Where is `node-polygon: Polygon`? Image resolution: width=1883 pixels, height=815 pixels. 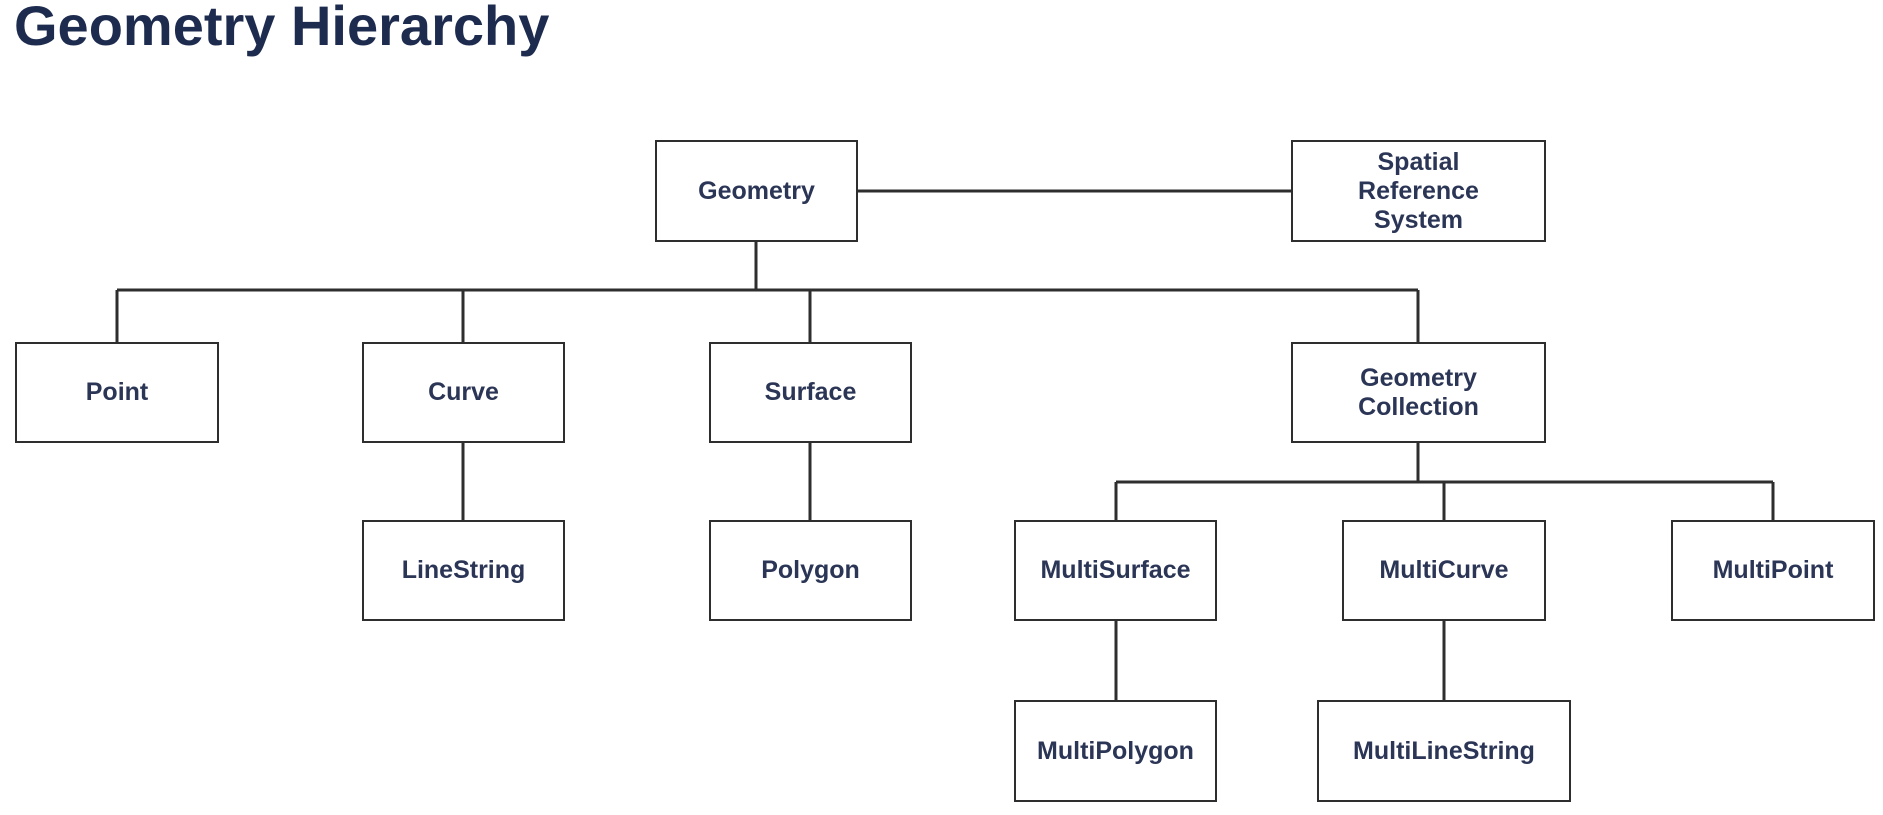
node-polygon: Polygon is located at coordinates (810, 570).